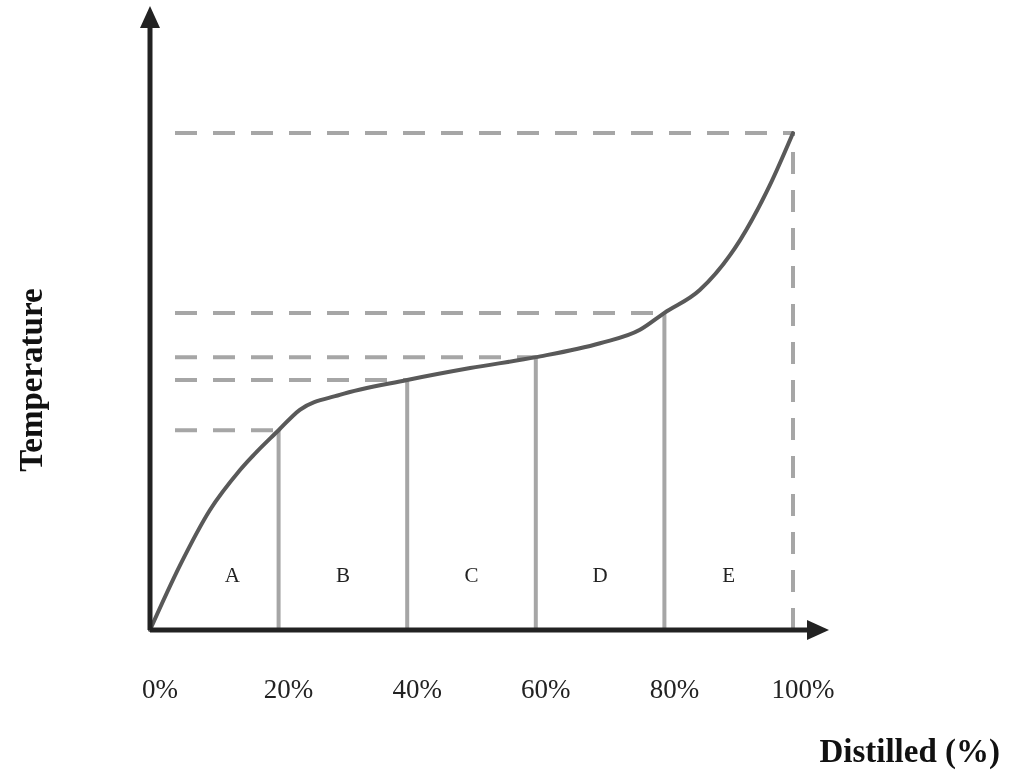 This screenshot has height=780, width=1011. What do you see at coordinates (600, 574) in the screenshot?
I see `annotation: D` at bounding box center [600, 574].